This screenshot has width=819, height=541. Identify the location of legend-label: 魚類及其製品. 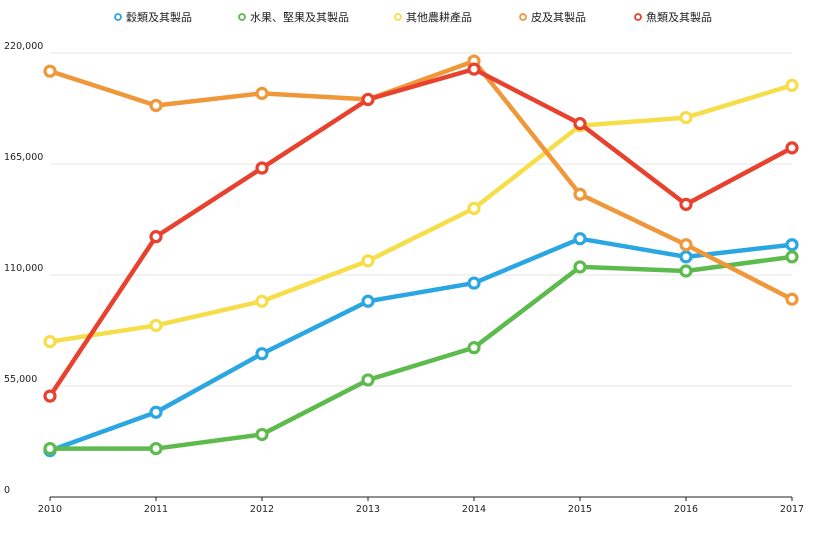
(679, 17).